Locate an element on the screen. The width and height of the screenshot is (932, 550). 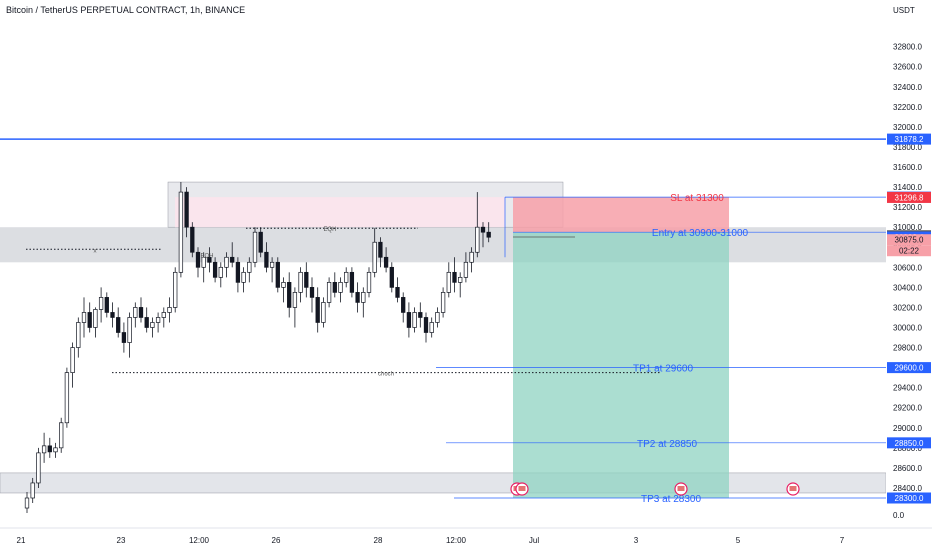
y-tick-label: 32600.0 is located at coordinates (907, 67).